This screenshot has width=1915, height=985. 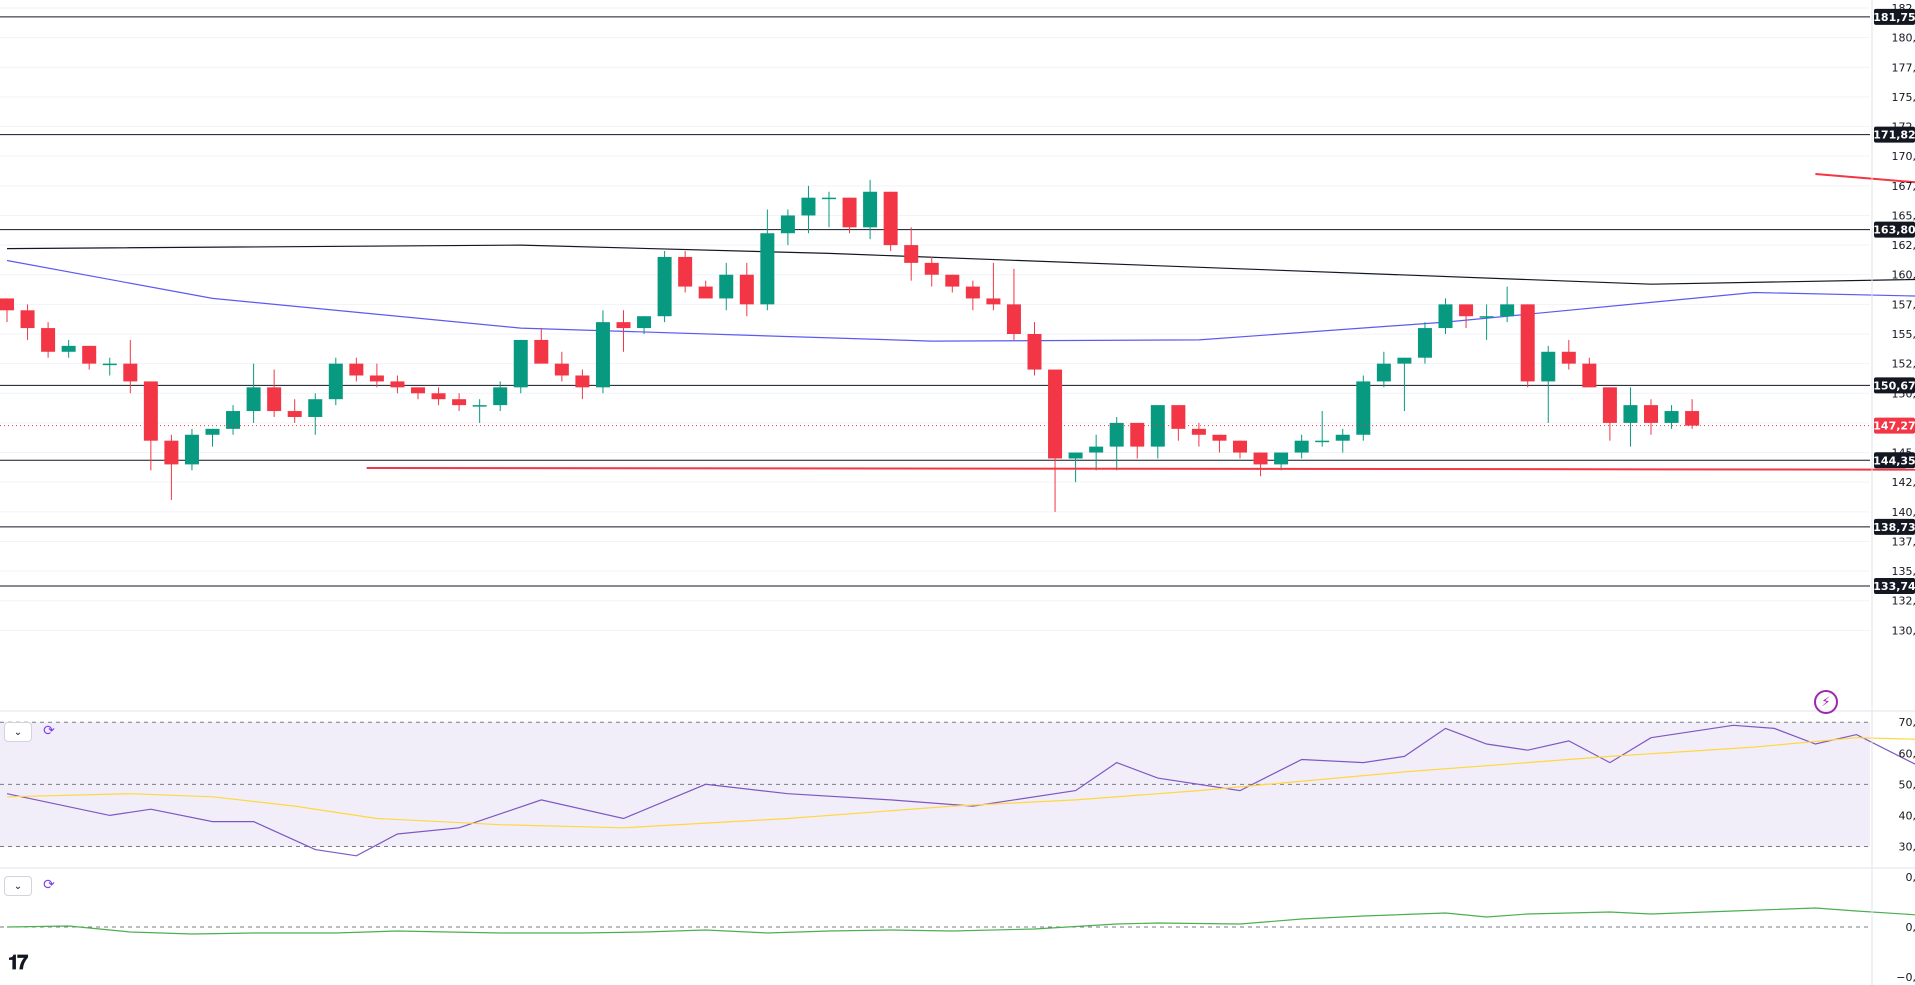 What do you see at coordinates (49, 731) in the screenshot?
I see `rsi-refresh-icon: ⟳` at bounding box center [49, 731].